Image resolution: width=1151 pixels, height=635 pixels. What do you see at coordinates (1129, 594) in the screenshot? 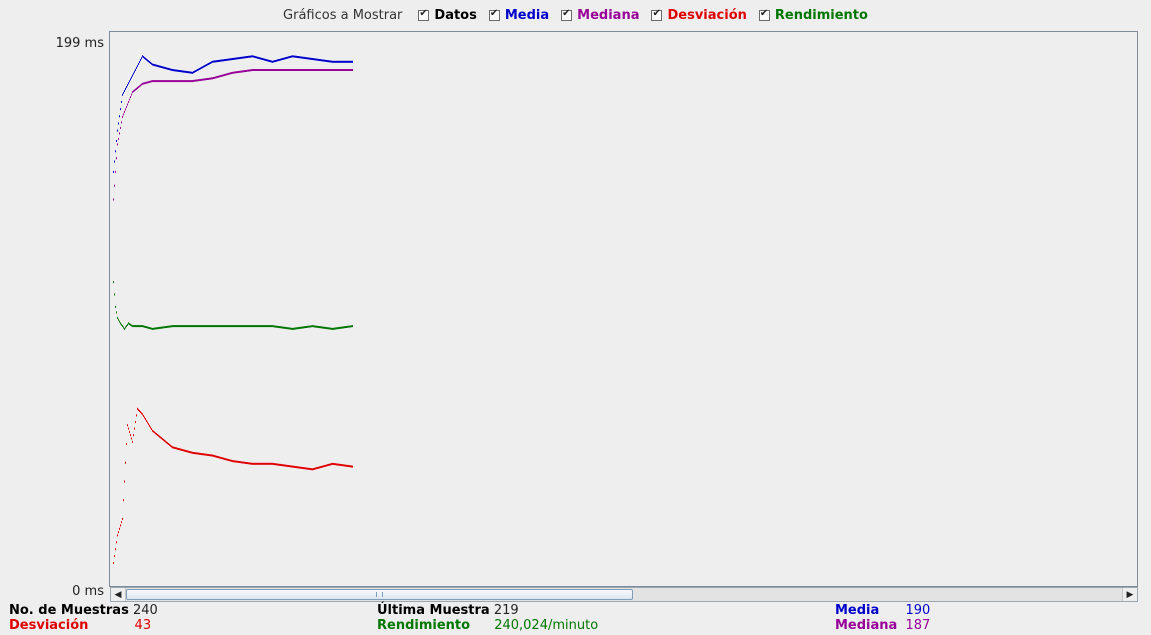
I see `scroll-right-icon: ▶` at bounding box center [1129, 594].